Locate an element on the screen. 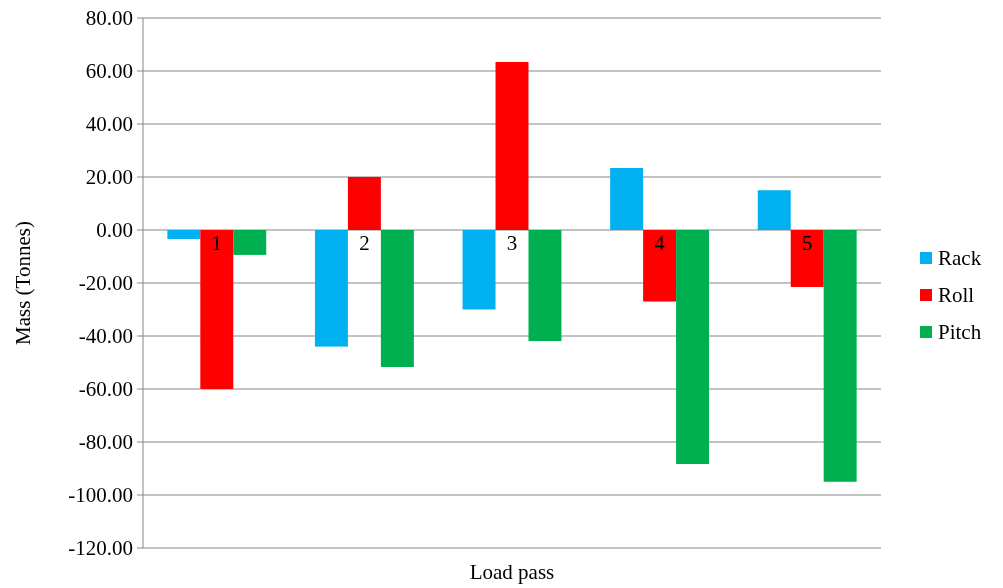  y-tick-label: 60.00 is located at coordinates (109, 71).